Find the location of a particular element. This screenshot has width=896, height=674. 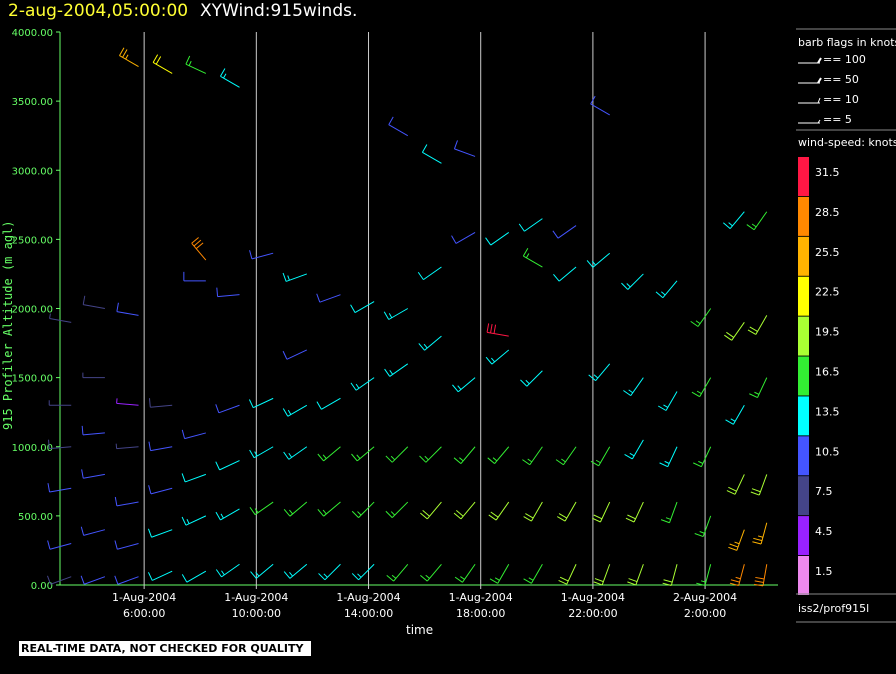

speed-legend-title: wind-speed: knots is located at coordinates (847, 142).